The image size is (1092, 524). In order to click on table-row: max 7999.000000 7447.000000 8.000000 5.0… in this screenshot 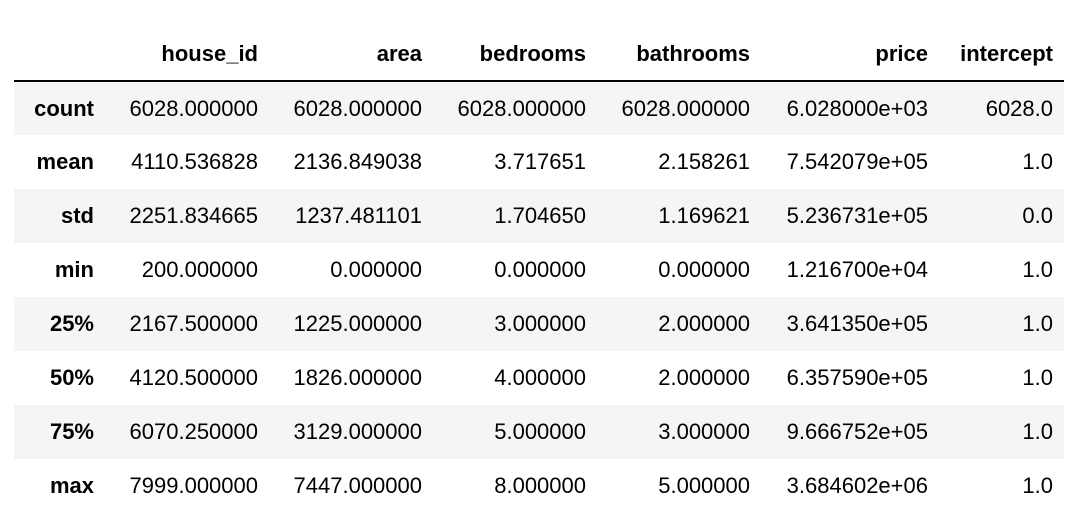, I will do `click(539, 486)`.